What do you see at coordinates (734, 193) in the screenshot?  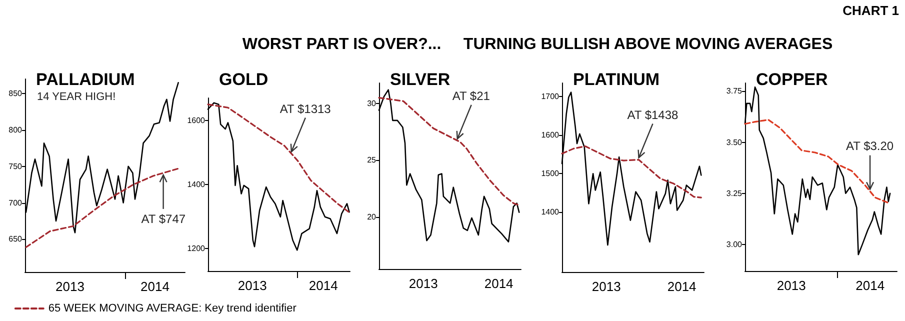 I see `y-tick-label: 3.25` at bounding box center [734, 193].